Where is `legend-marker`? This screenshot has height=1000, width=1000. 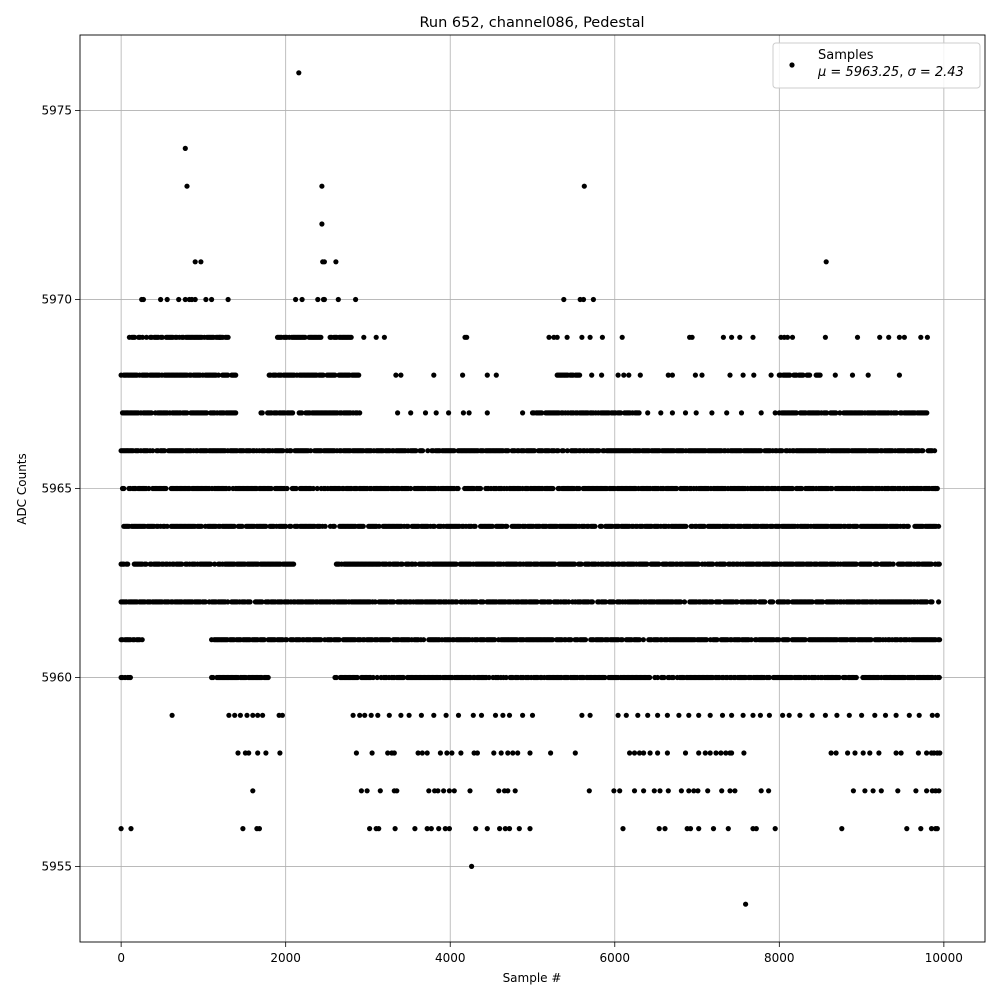 legend-marker is located at coordinates (792, 65).